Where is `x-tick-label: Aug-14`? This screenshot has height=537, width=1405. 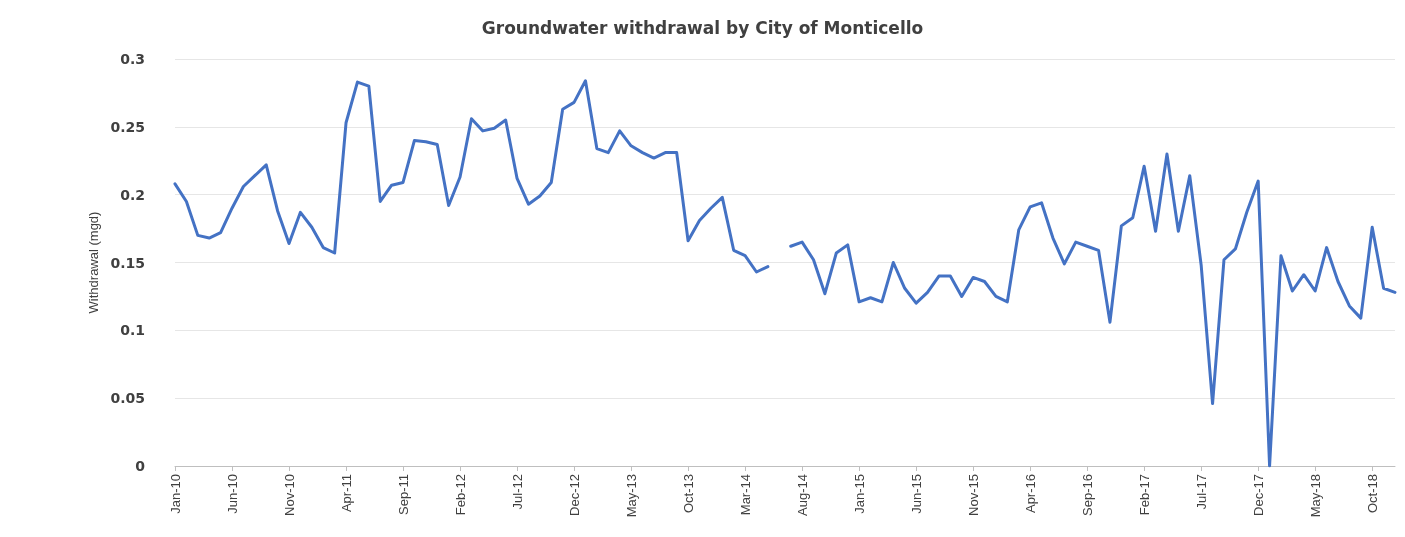
x-tick-label: Aug-14 is located at coordinates (802, 495).